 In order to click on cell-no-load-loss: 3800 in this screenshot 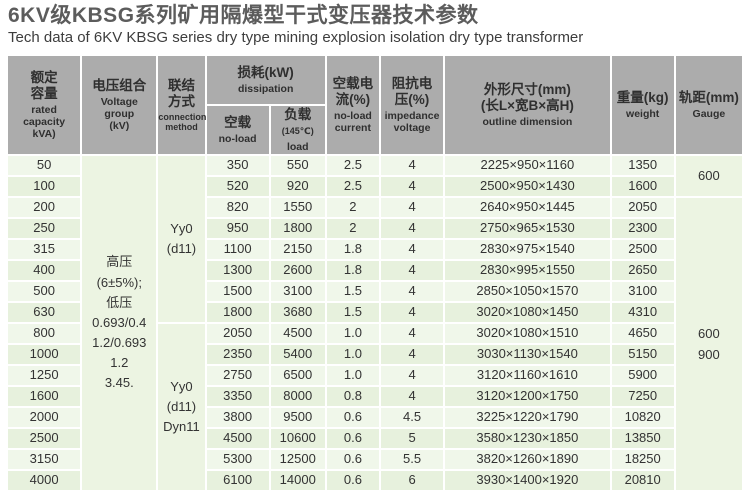, I will do `click(237, 417)`.